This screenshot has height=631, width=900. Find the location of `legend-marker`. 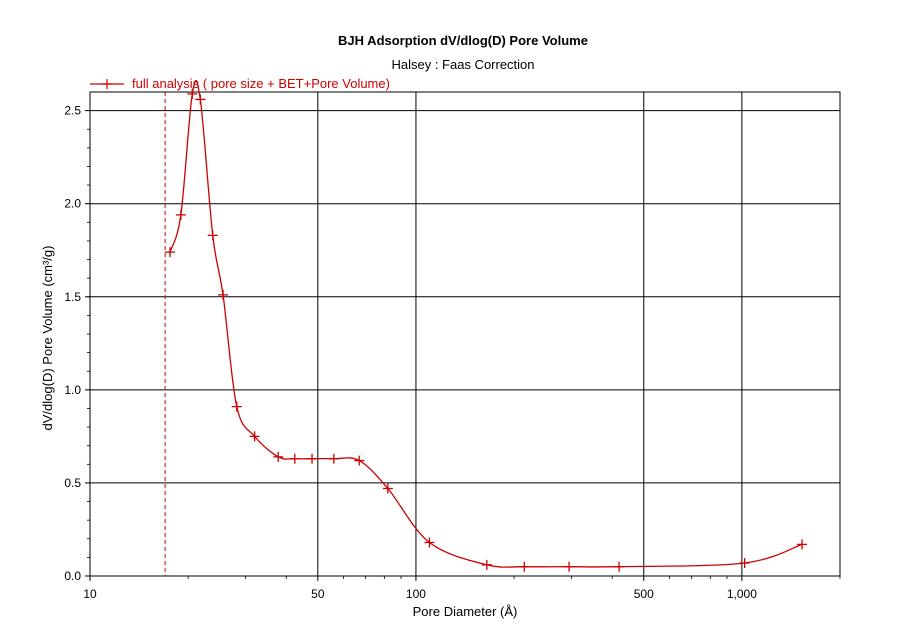

legend-marker is located at coordinates (107, 84).